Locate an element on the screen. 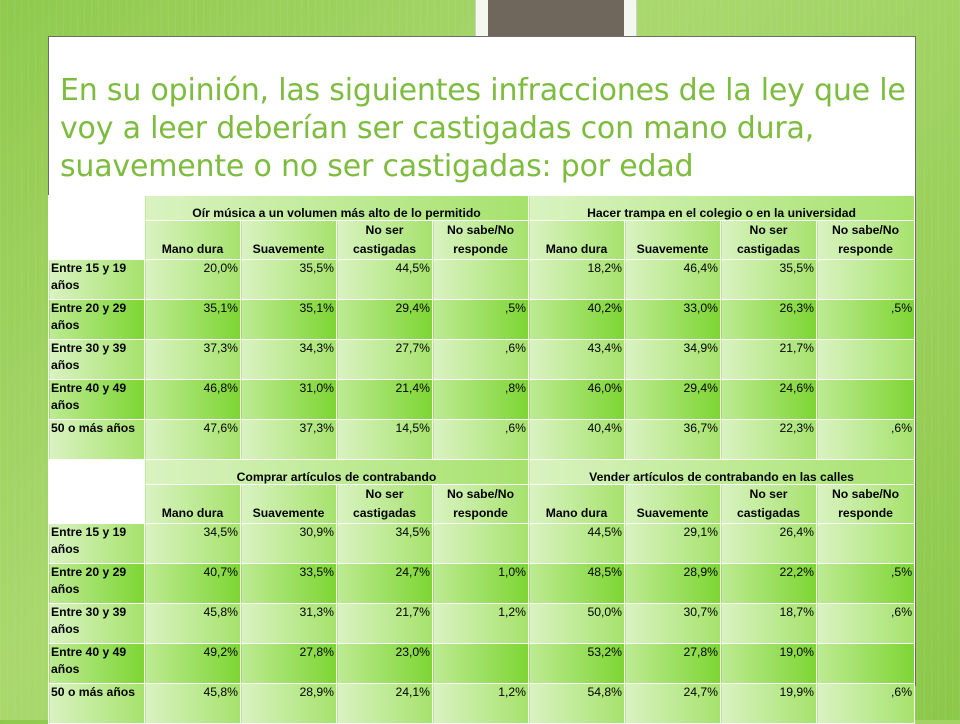 This screenshot has height=724, width=960. table-cell: ,8% is located at coordinates (480, 399).